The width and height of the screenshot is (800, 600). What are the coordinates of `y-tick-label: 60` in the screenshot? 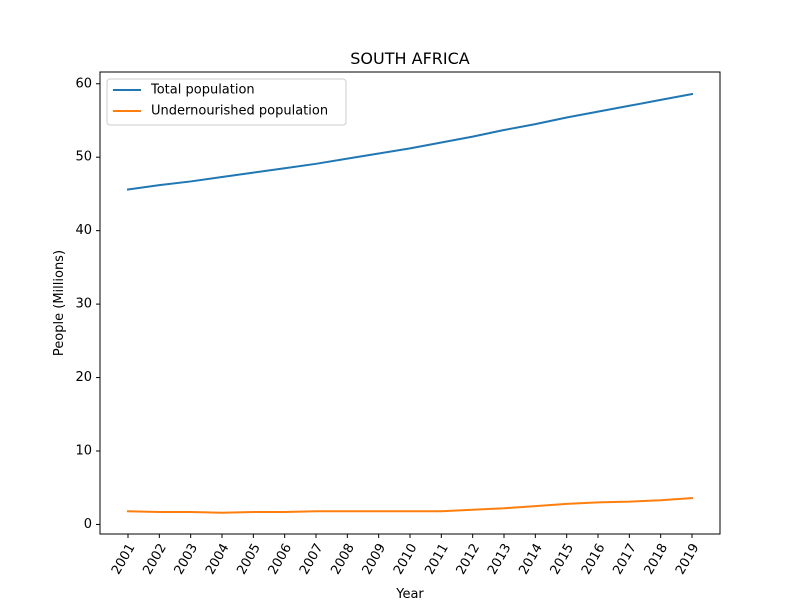 It's located at (83, 83).